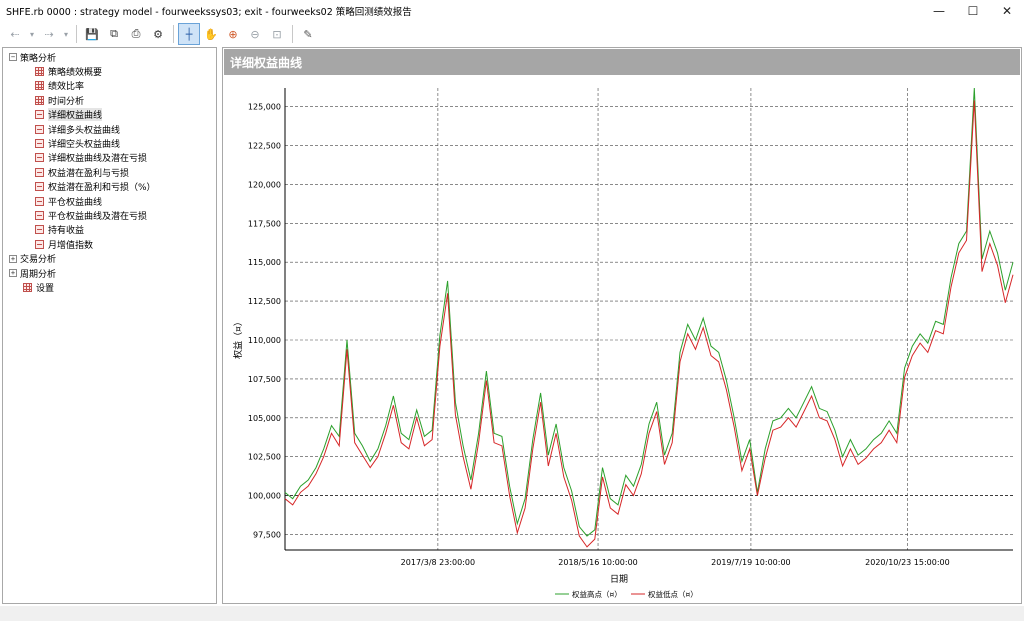 This screenshot has width=1024, height=621. Describe the element at coordinates (264, 184) in the screenshot. I see `y-tick-label: 120,000` at that location.